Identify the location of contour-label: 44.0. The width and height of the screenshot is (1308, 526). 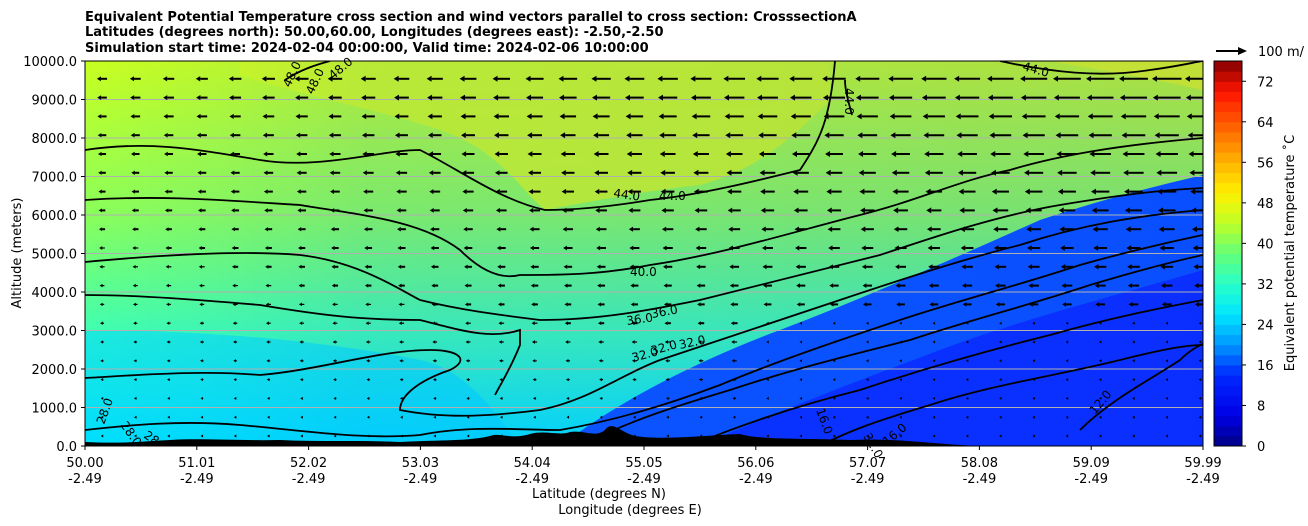
(849, 101).